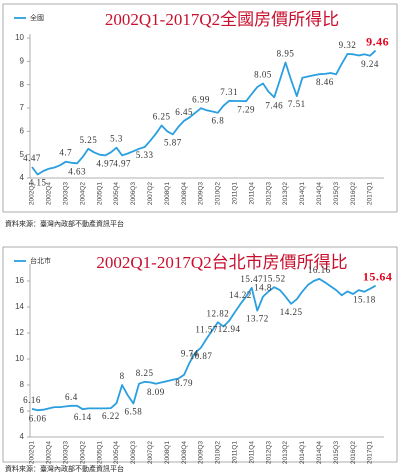 This screenshot has height=475, width=400. Describe the element at coordinates (229, 329) in the screenshot. I see `data-label: 12.94` at that location.